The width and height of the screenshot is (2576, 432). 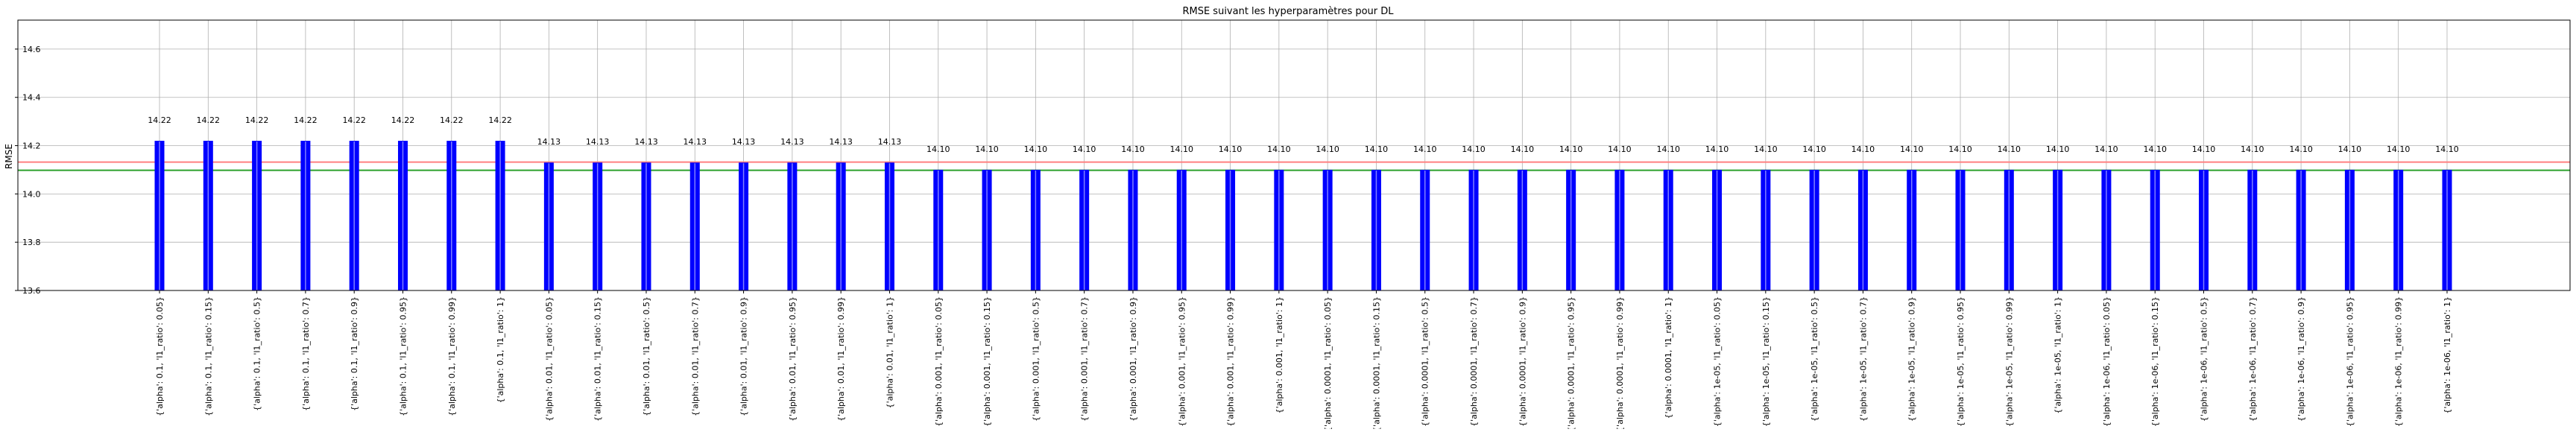 What do you see at coordinates (2155, 361) in the screenshot?
I see `x-tick-label: {'alpha': 1e-06, 'l1_ratio': 0.15}` at bounding box center [2155, 361].